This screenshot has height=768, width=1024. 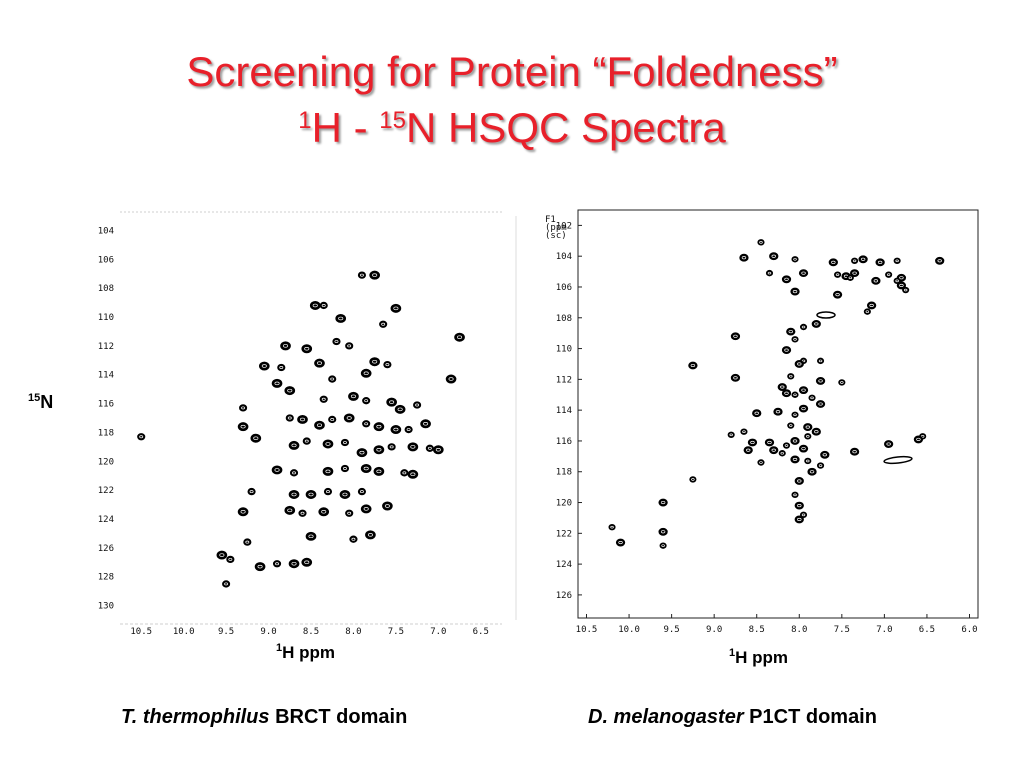 What do you see at coordinates (309, 652) in the screenshot?
I see `x-axis-label-text: H ppm` at bounding box center [309, 652].